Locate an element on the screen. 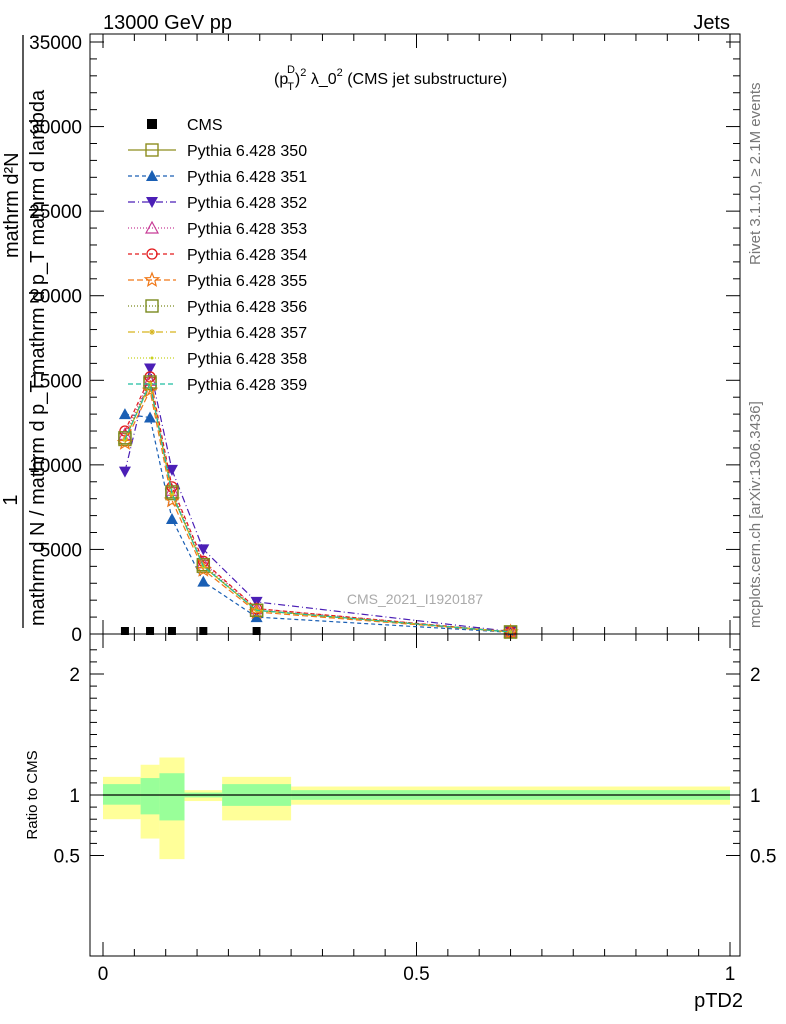  main-series-layer is located at coordinates (317, 501).